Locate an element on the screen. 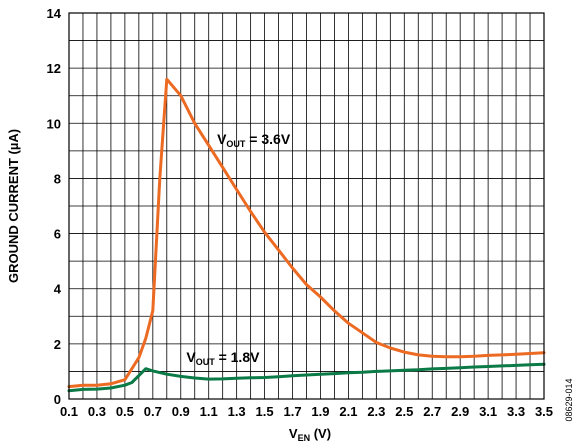  x-tick-label: 3.3 is located at coordinates (516, 411).